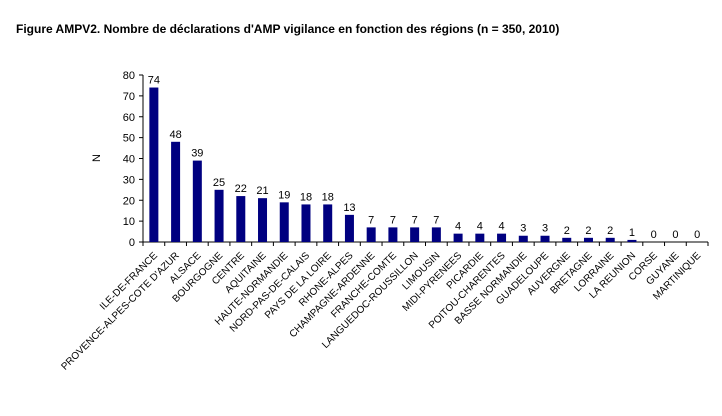 The width and height of the screenshot is (722, 416). I want to click on data-label: 22, so click(241, 189).